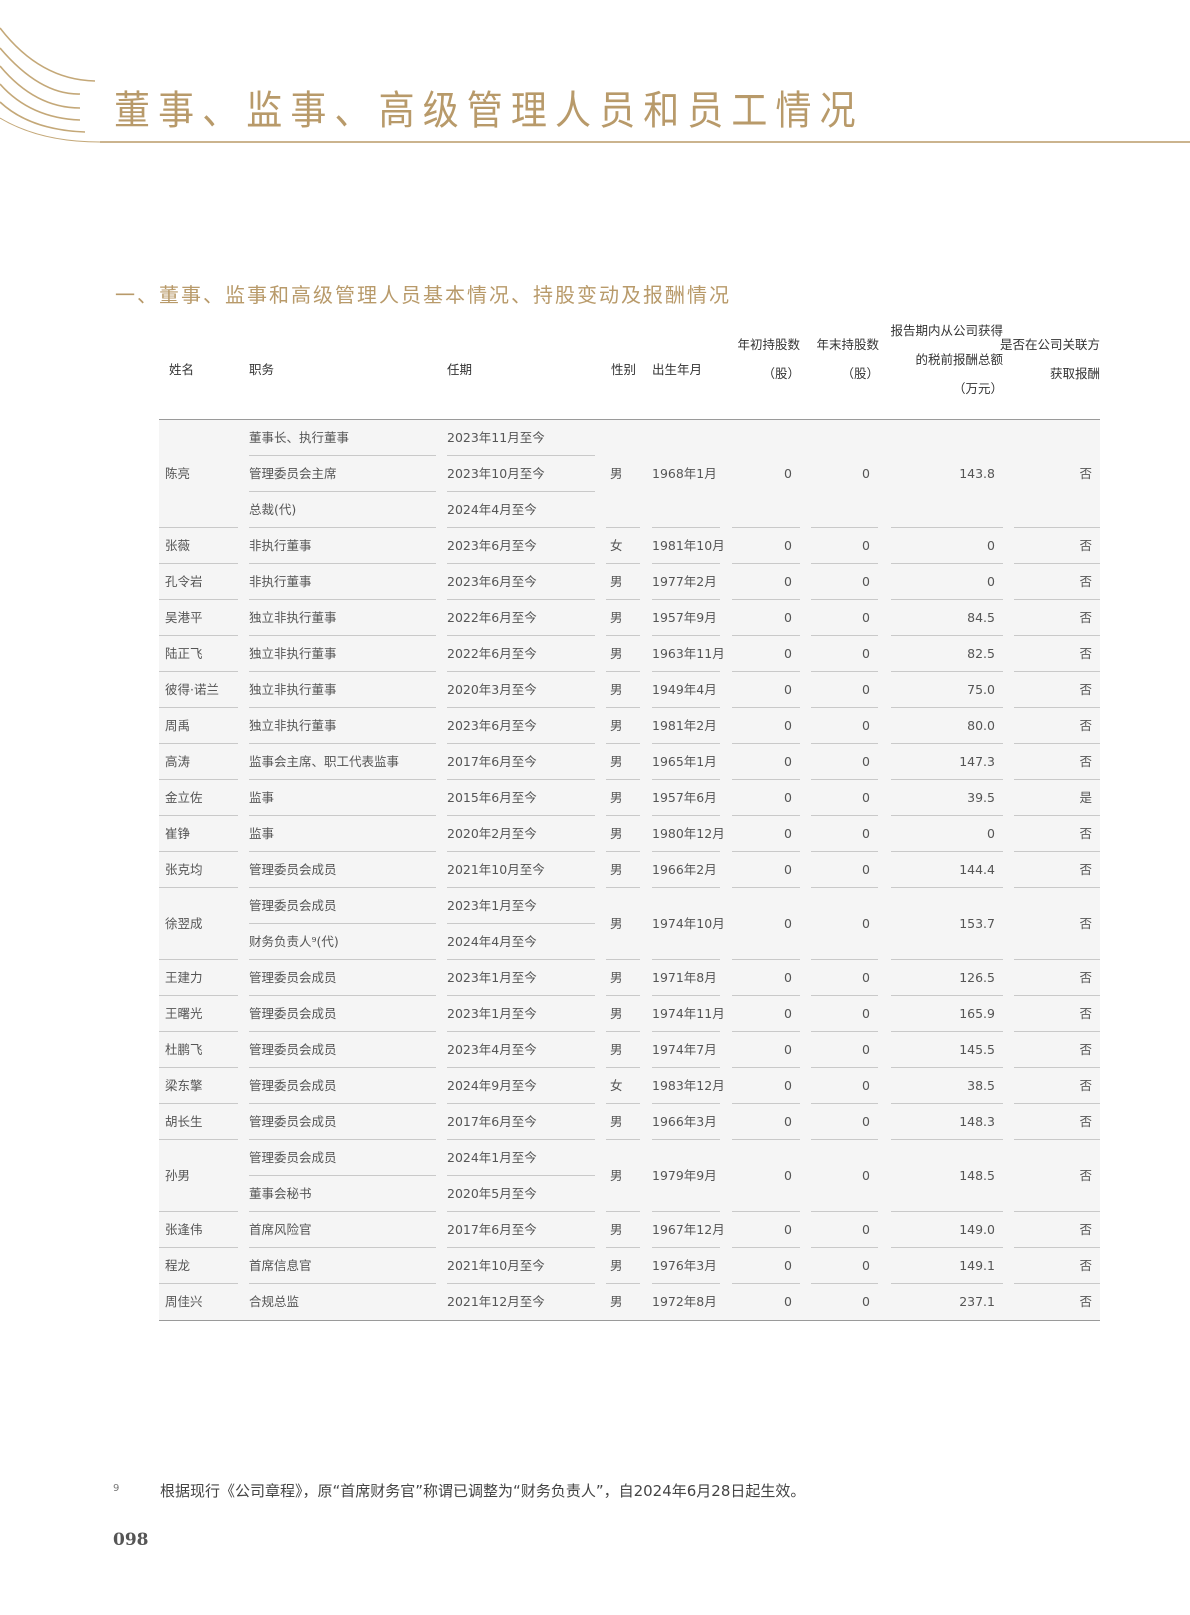 This screenshot has height=1615, width=1190. What do you see at coordinates (198, 1050) in the screenshot?
I see `person-name: 杜鹏飞` at bounding box center [198, 1050].